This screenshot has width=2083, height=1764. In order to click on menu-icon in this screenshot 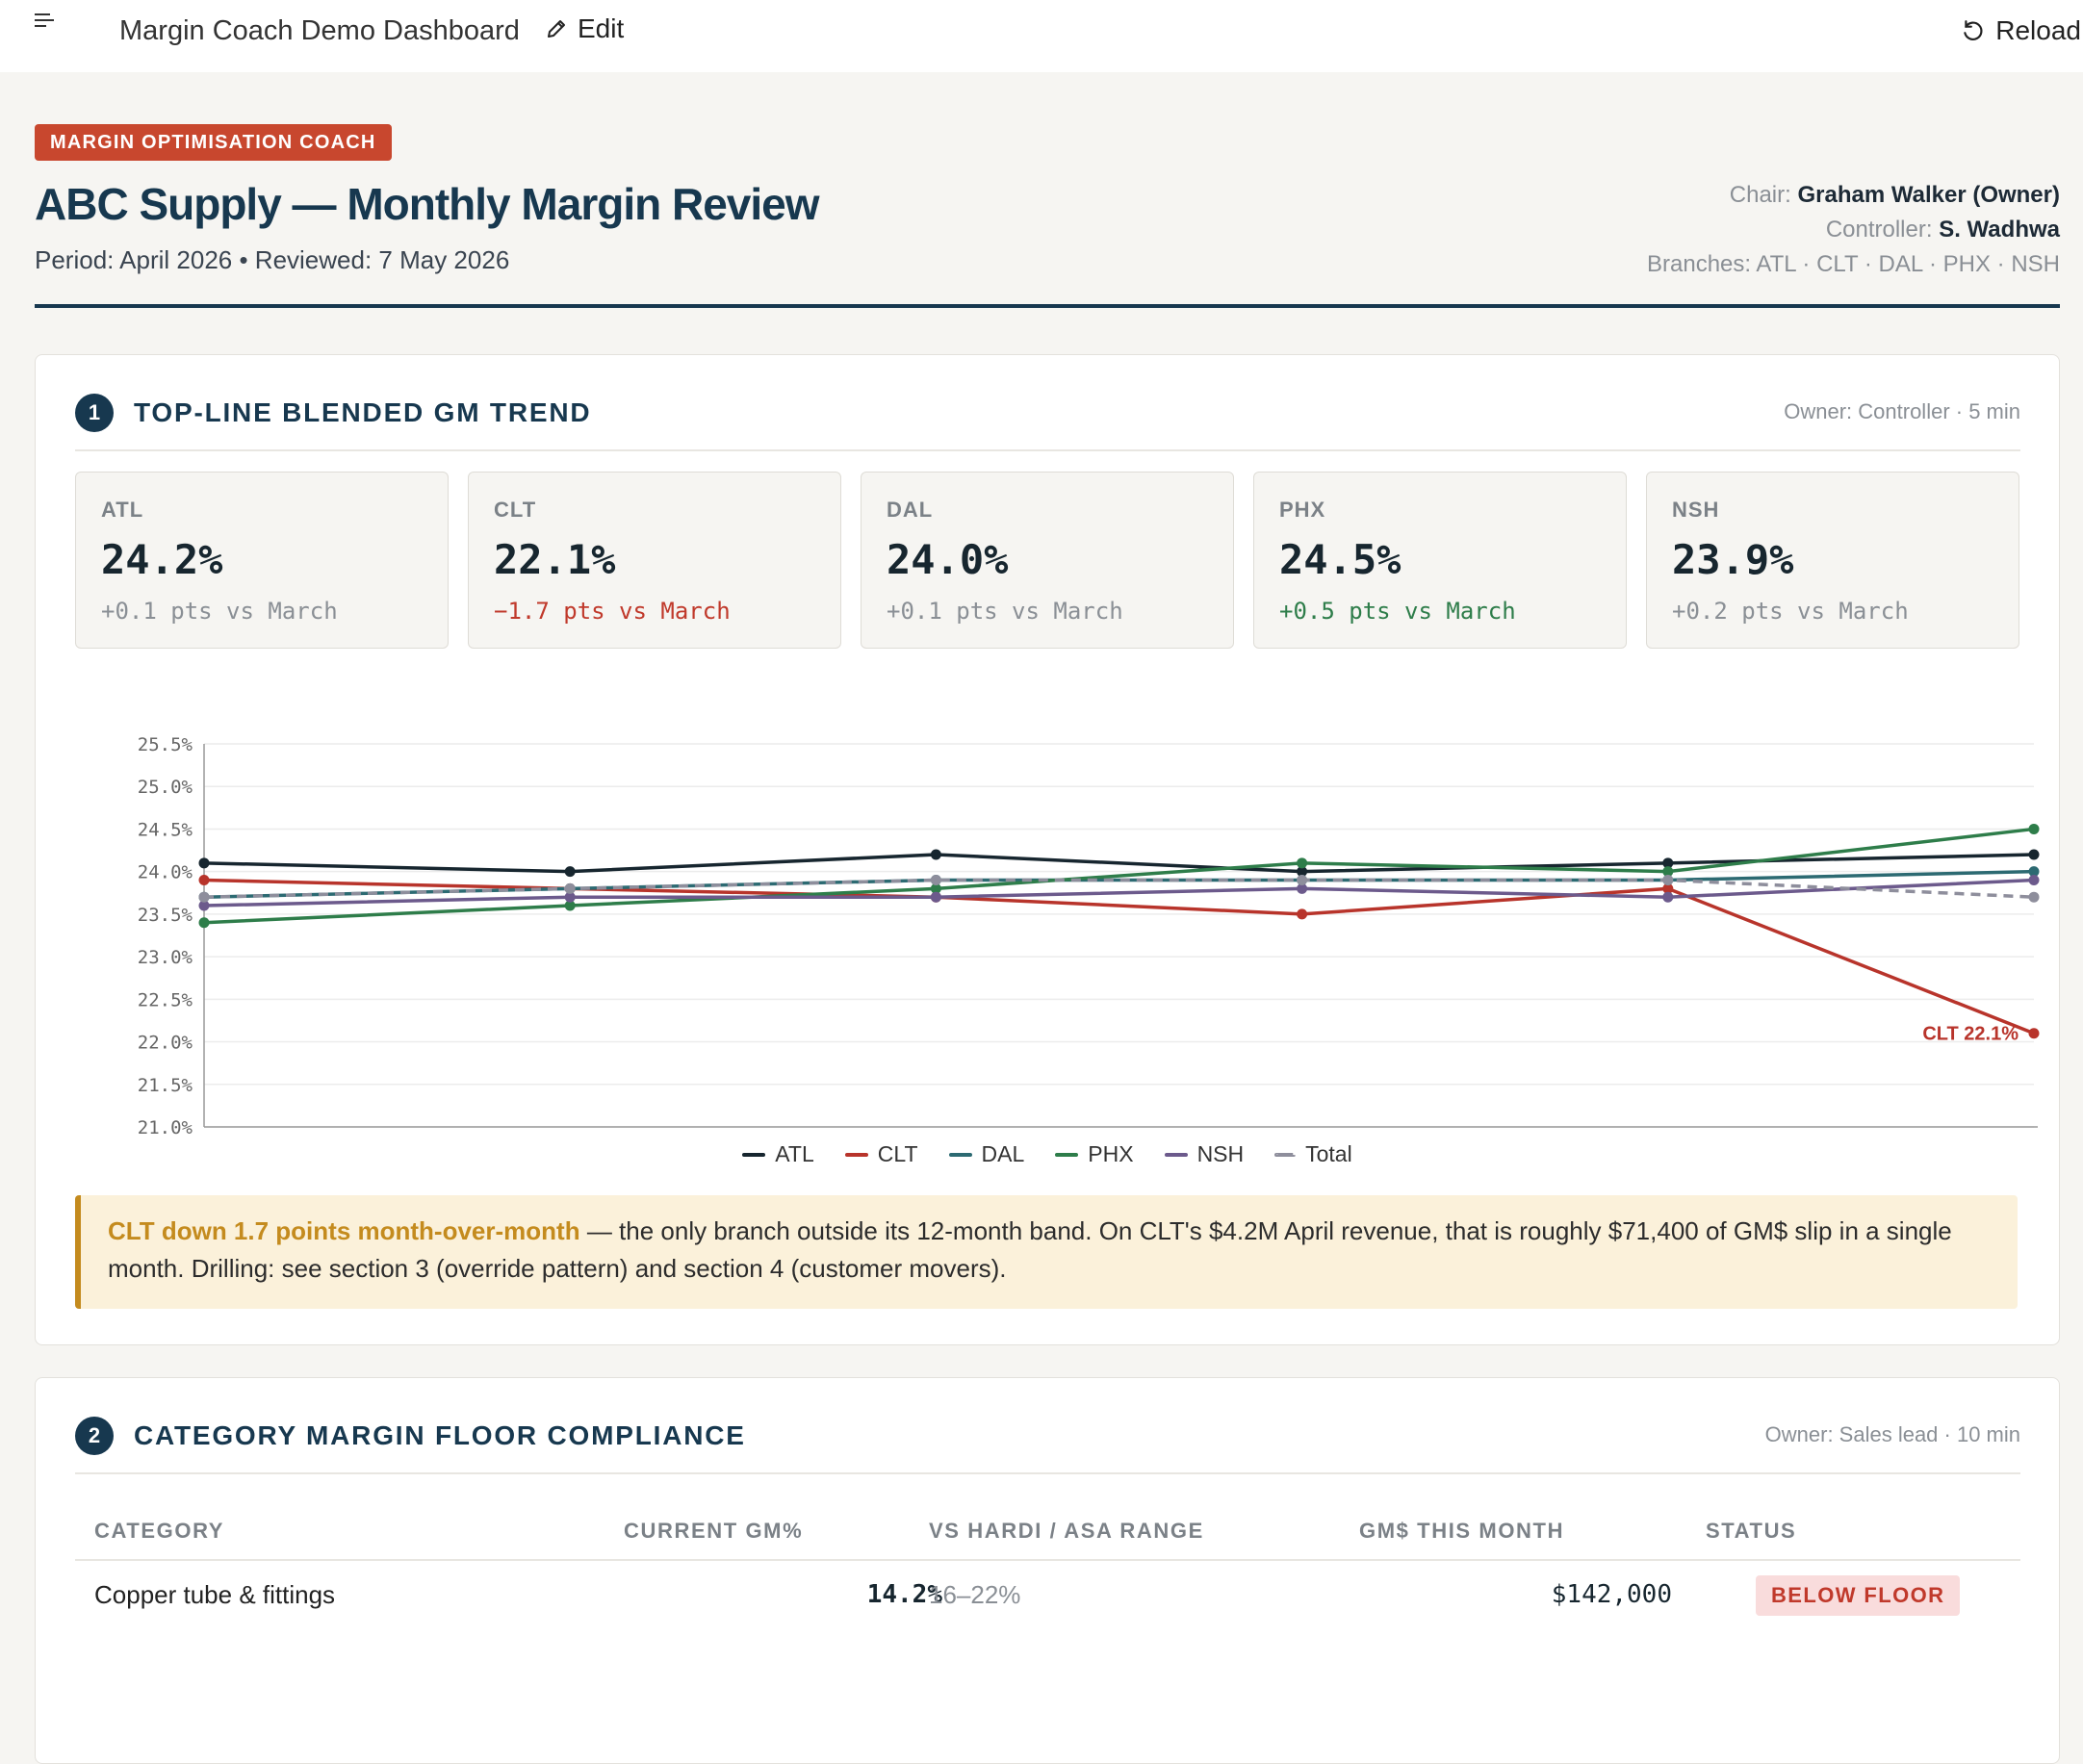, I will do `click(45, 23)`.